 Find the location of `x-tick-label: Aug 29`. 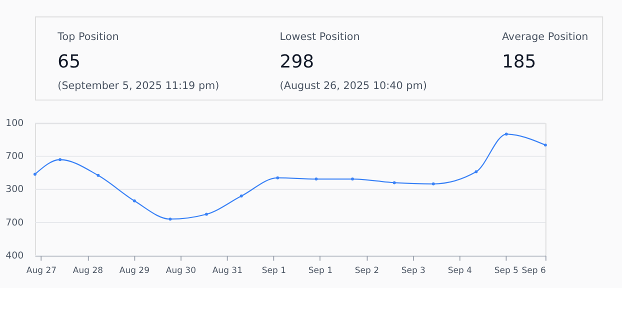

x-tick-label: Aug 29 is located at coordinates (134, 271).